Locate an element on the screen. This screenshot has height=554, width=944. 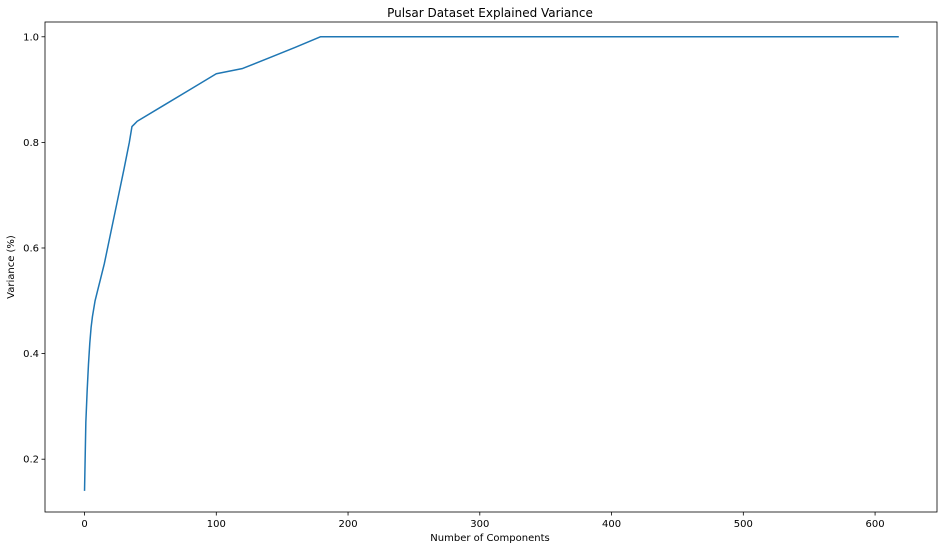
y-axis-label: Variance (%) is located at coordinates (11, 267).